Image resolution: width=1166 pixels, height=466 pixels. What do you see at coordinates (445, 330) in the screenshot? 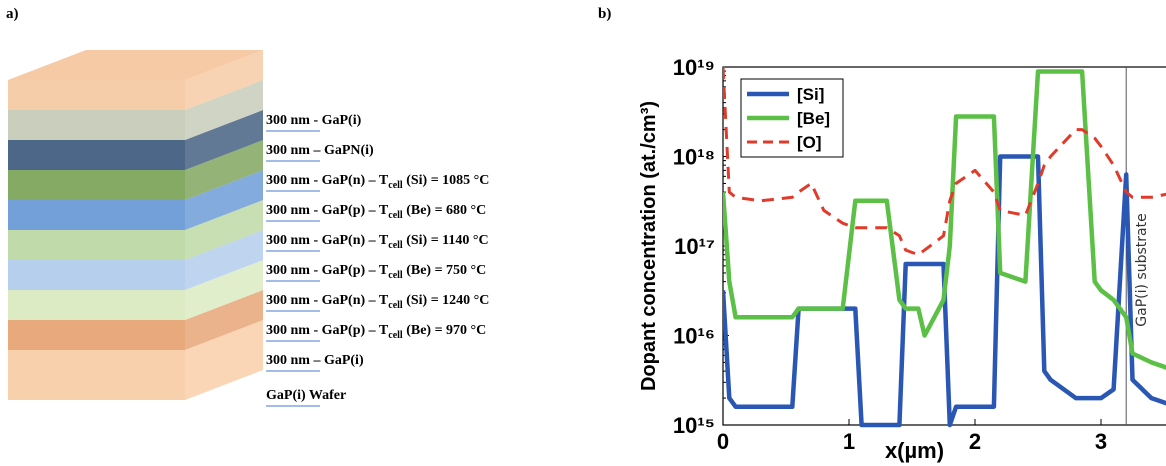
I see `label-text: (Be) = 970 °C` at bounding box center [445, 330].